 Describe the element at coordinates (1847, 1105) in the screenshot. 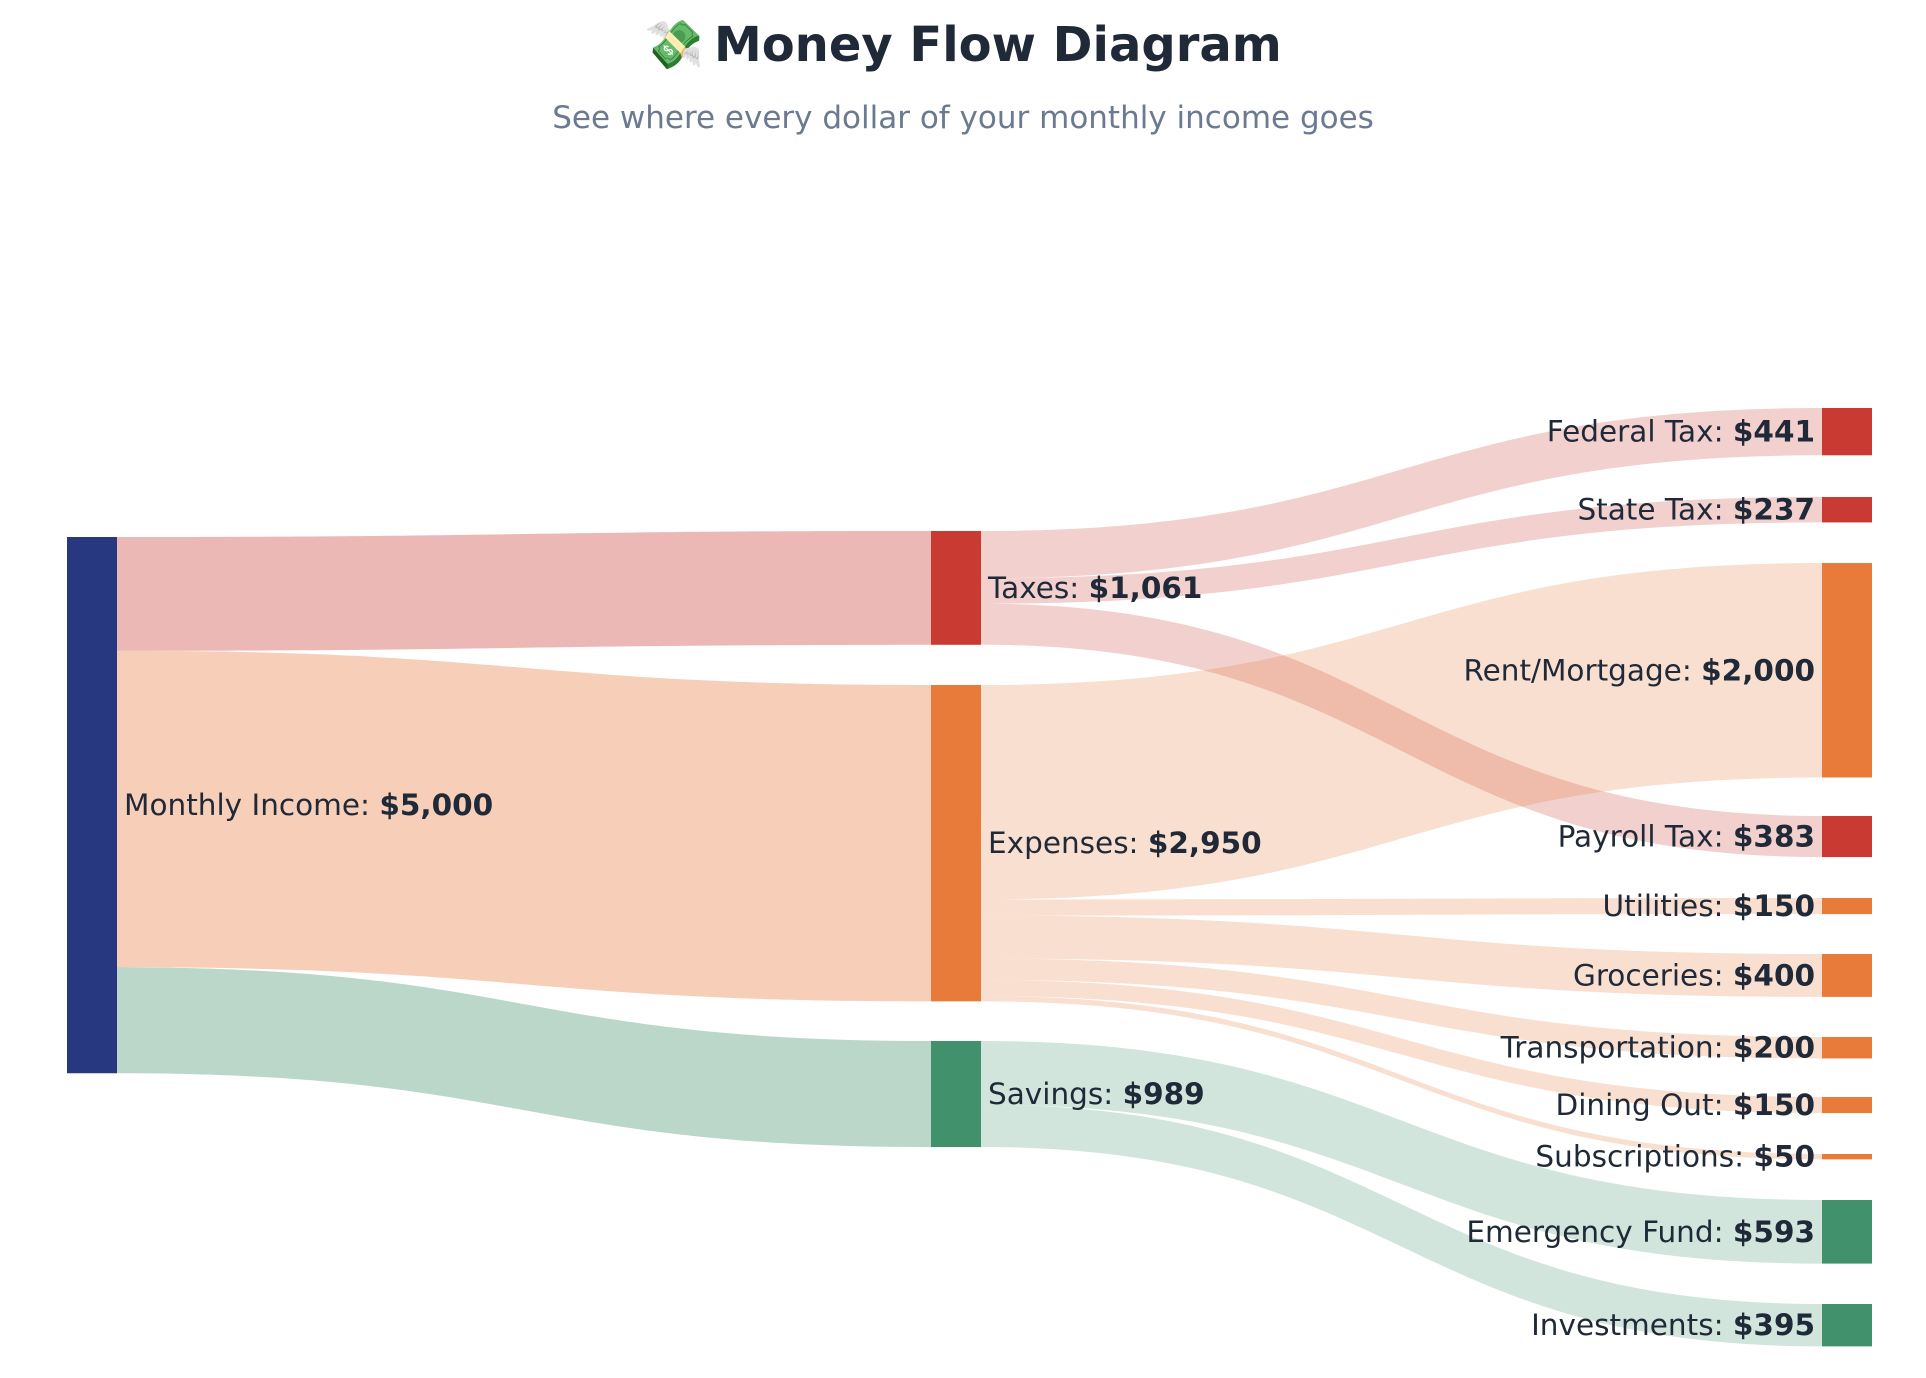

I see `node-bar-dining` at that location.